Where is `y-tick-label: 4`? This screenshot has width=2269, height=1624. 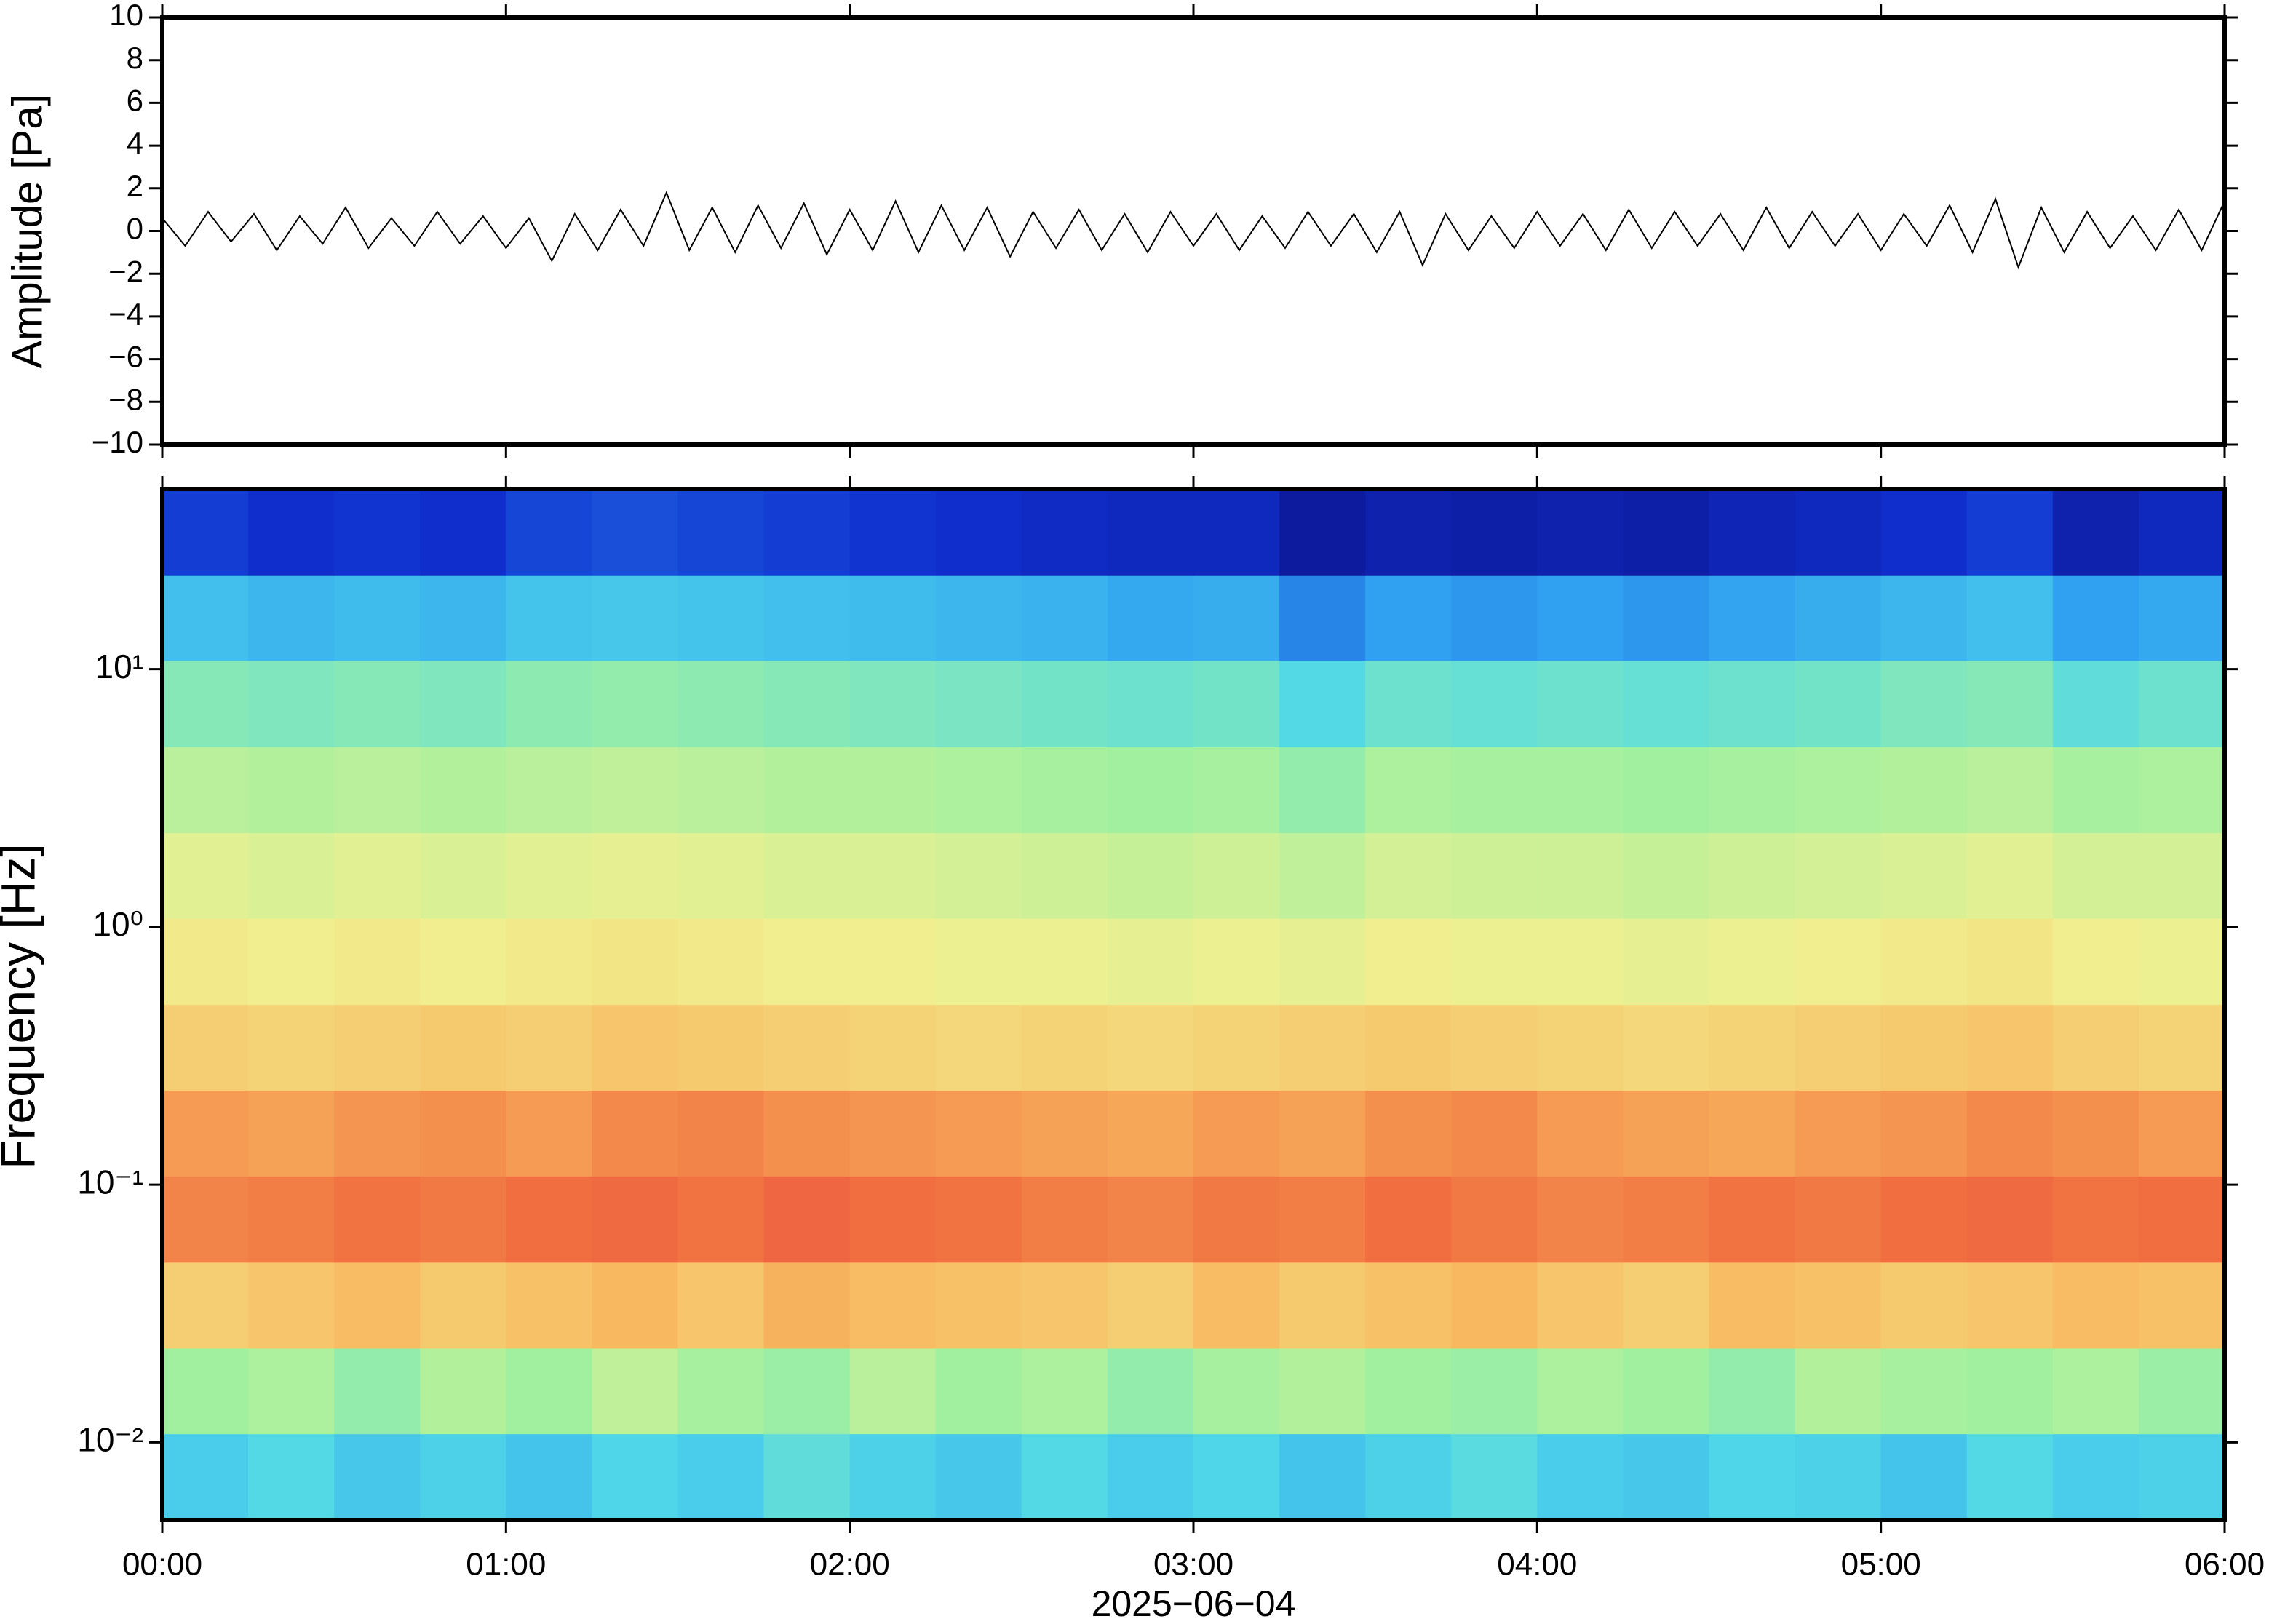
y-tick-label: 4 is located at coordinates (135, 143).